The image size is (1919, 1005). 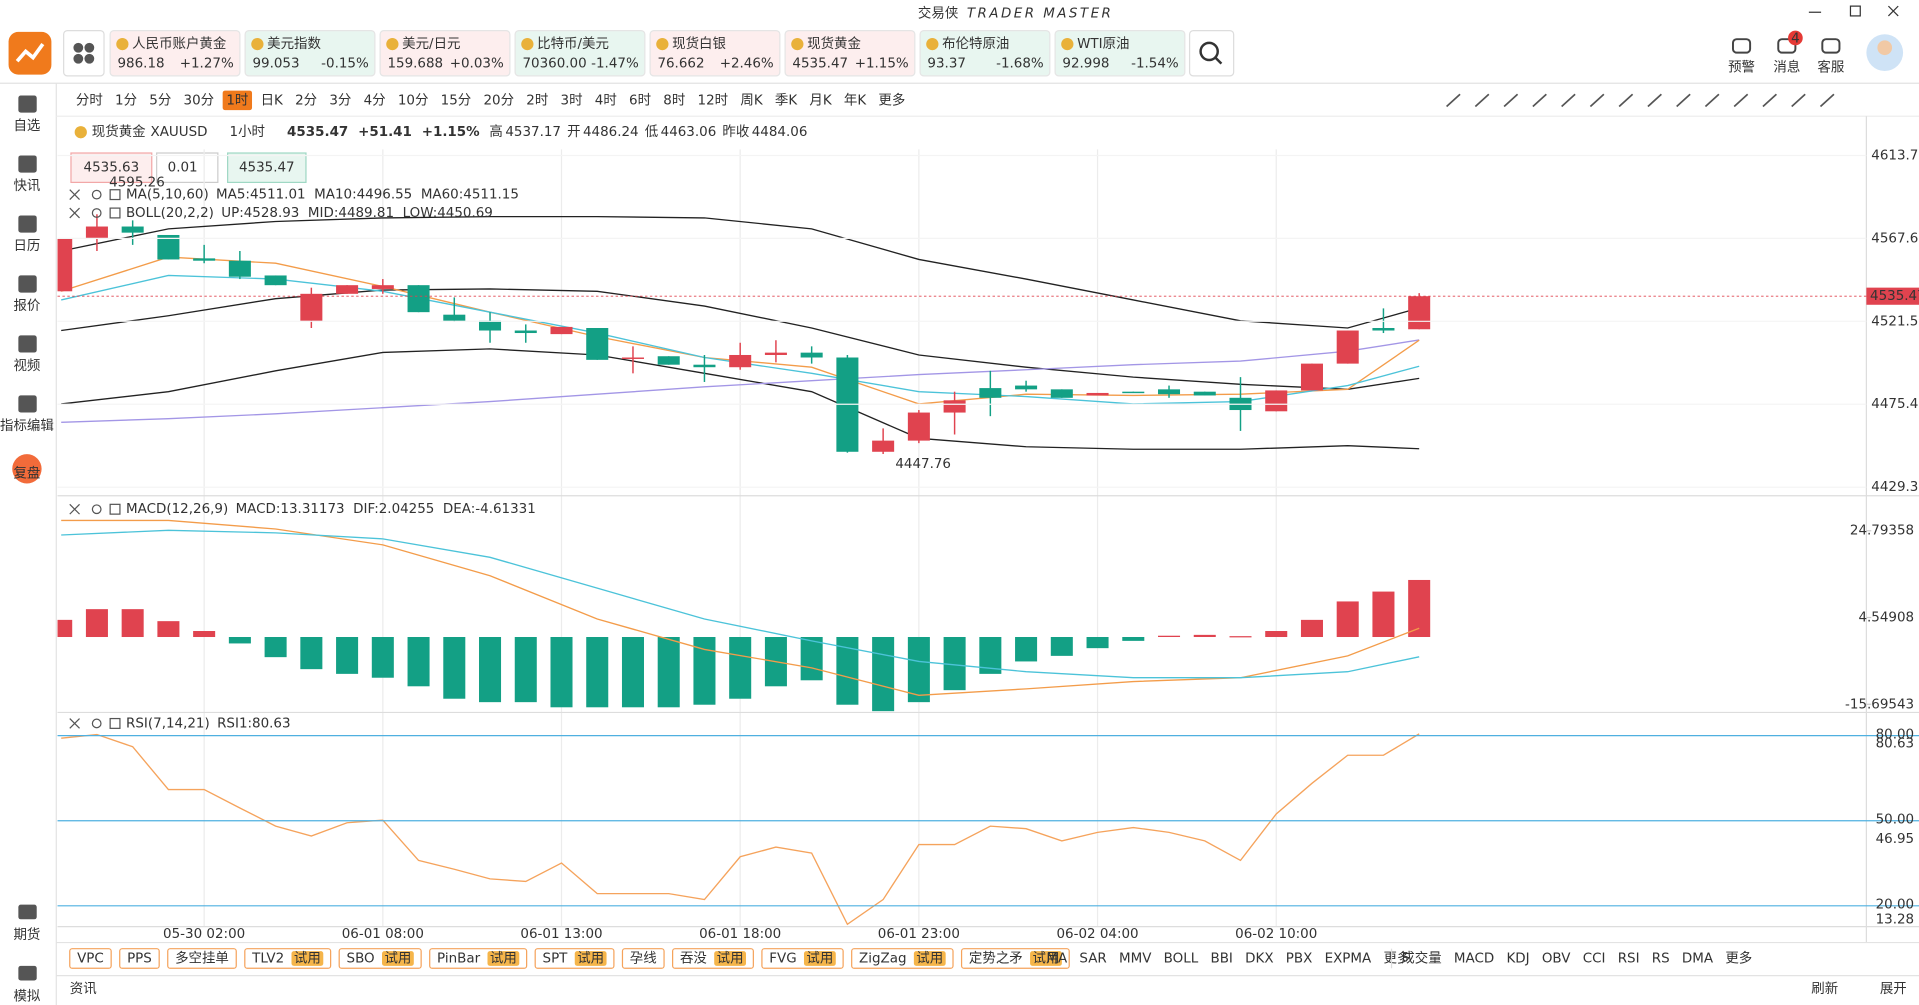 I want to click on timeframe: 分时, so click(x=89, y=100).